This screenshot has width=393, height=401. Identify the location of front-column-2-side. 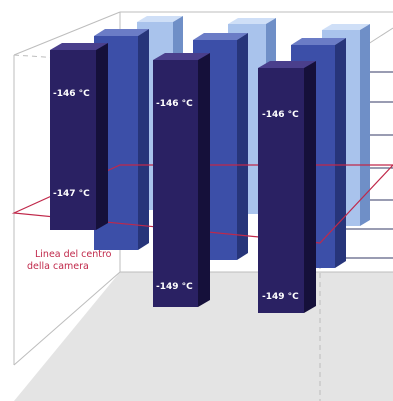
(204, 180).